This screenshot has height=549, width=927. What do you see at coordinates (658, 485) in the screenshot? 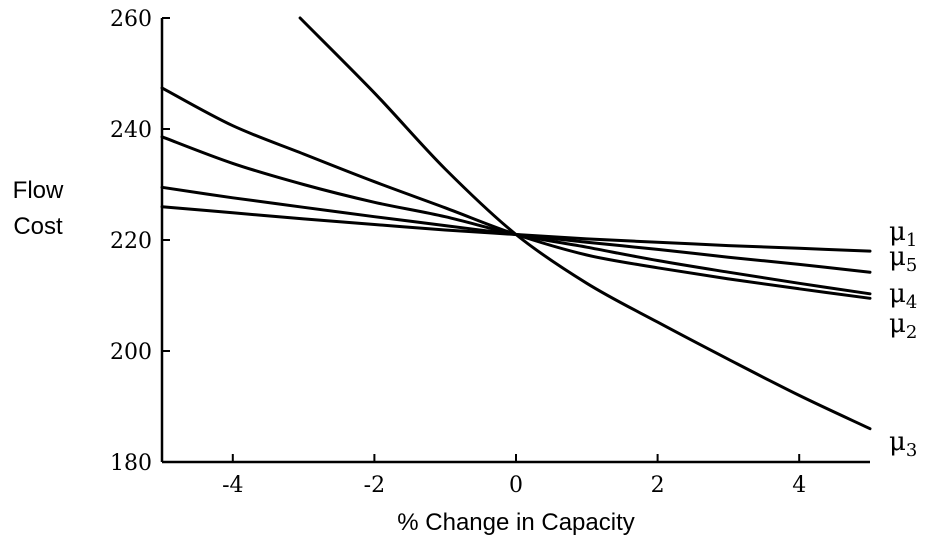
I see `x-tick-label: 2` at bounding box center [658, 485].